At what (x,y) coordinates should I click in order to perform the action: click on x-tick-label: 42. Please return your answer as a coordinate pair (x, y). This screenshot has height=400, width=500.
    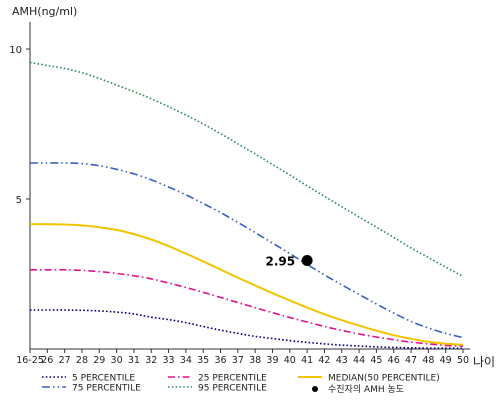
    Looking at the image, I should click on (324, 360).